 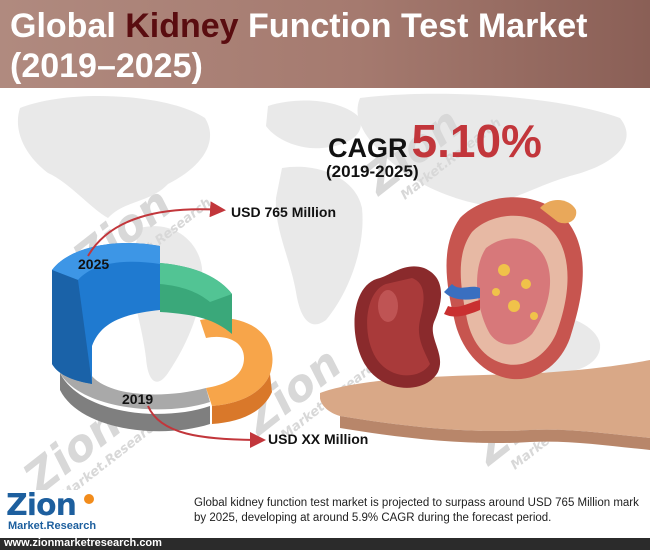 I want to click on title-part1: Global, so click(x=68, y=26).